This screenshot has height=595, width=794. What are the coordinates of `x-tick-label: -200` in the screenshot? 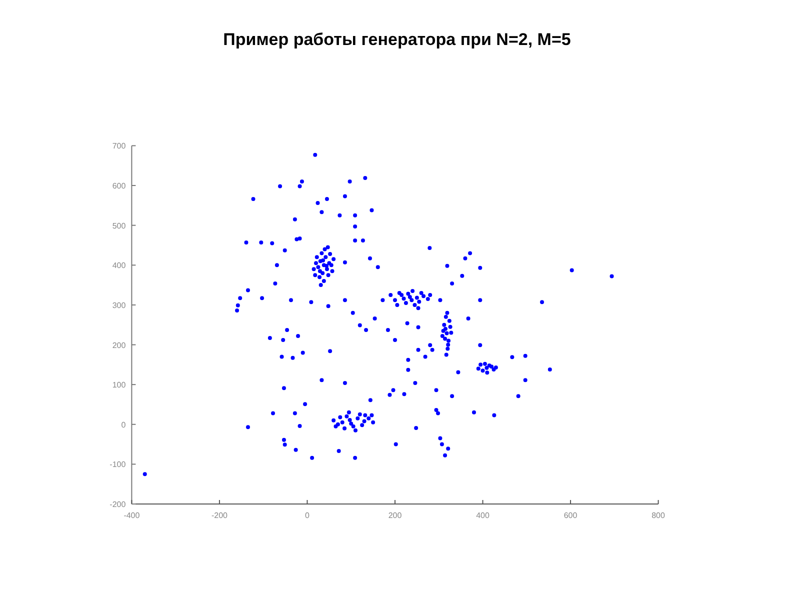 It's located at (219, 515).